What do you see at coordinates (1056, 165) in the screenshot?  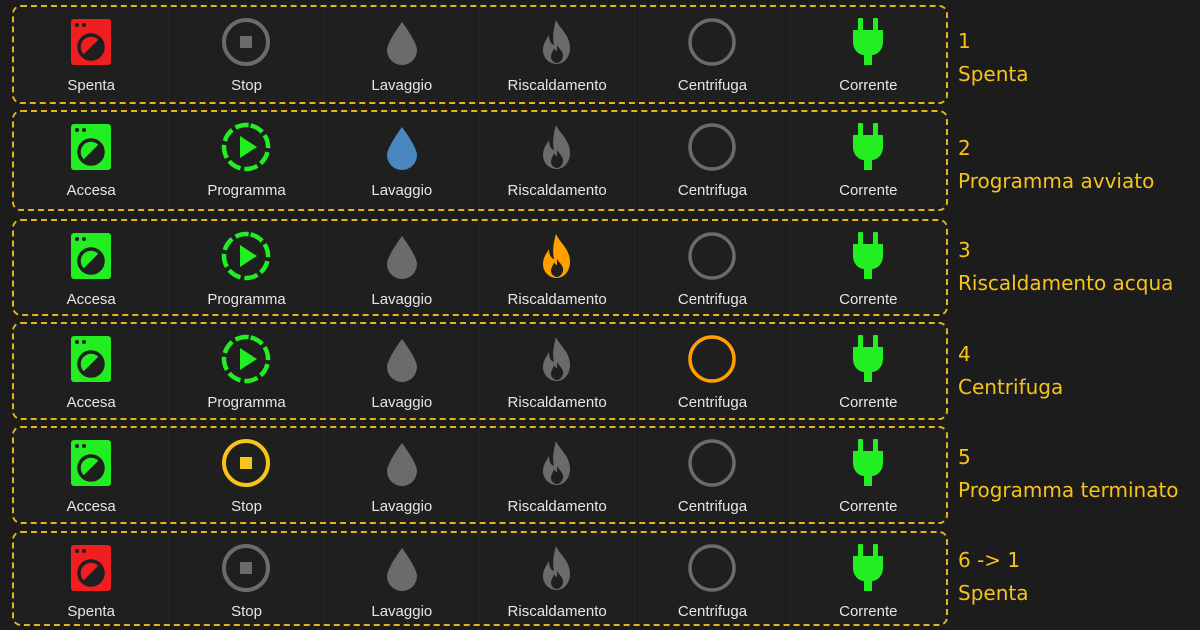 I see `state-caption: 2 Programma avviato` at bounding box center [1056, 165].